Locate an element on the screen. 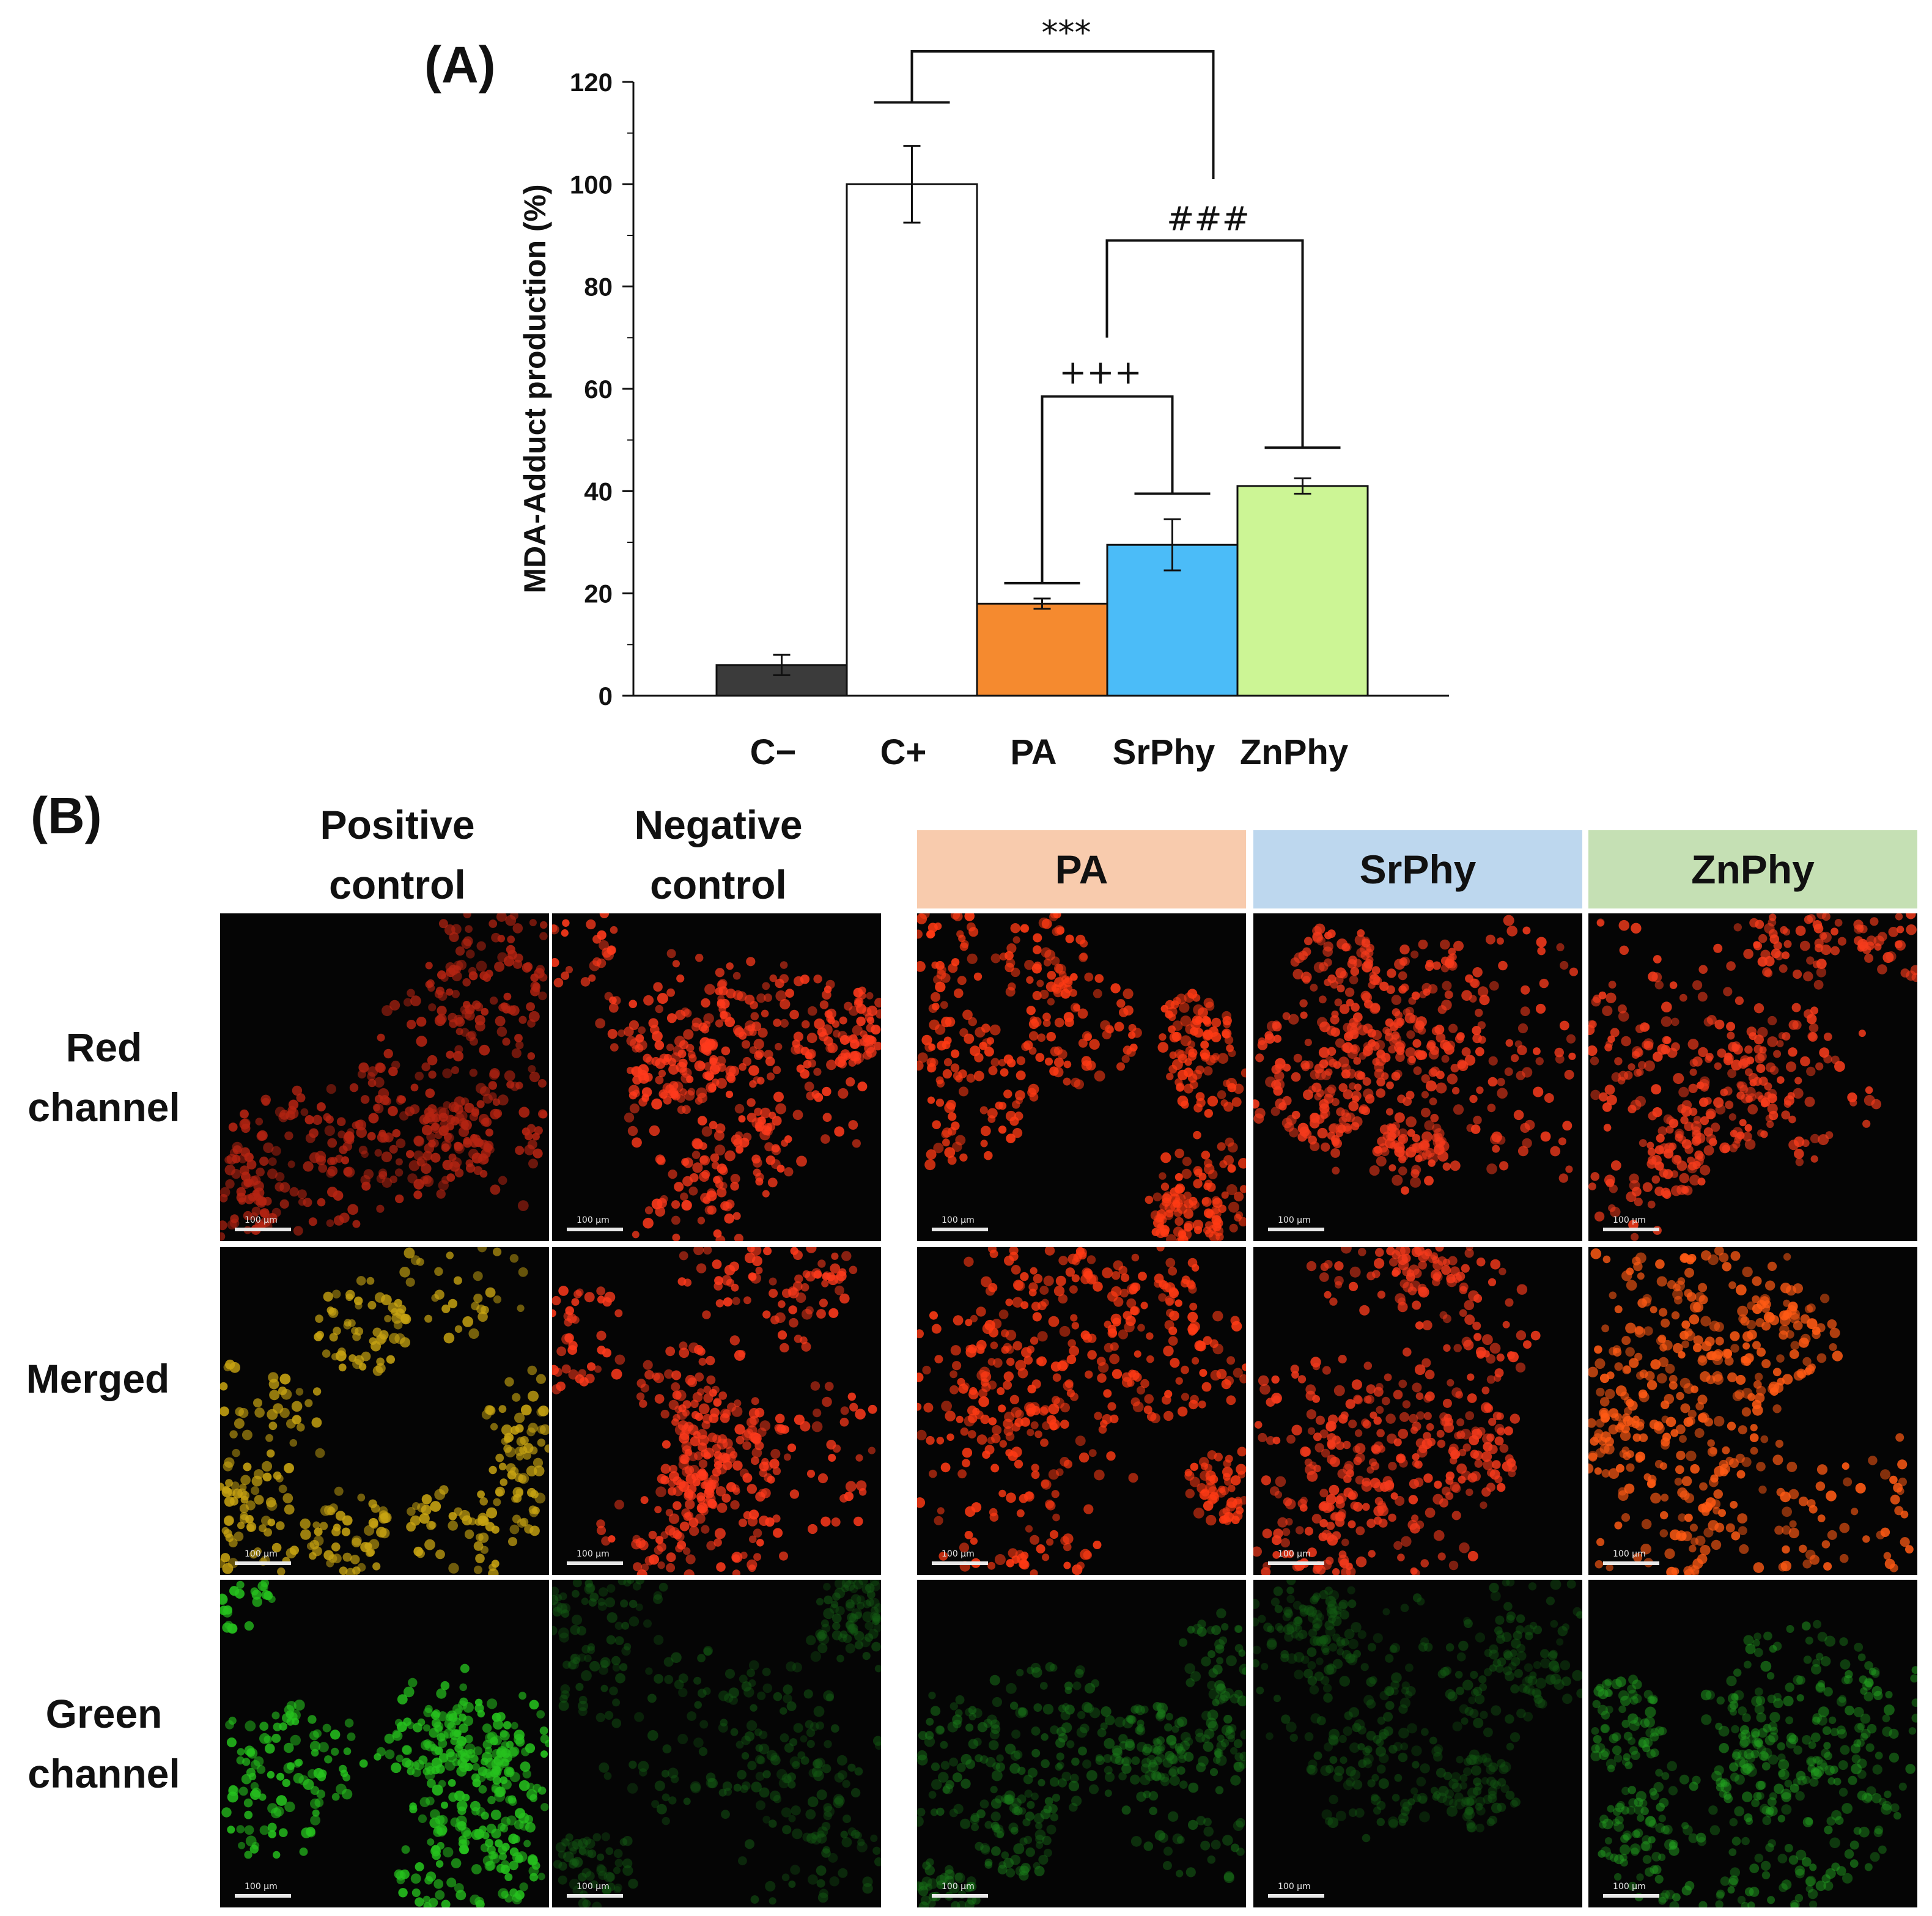  y-tick-label: 60 is located at coordinates (598, 389).